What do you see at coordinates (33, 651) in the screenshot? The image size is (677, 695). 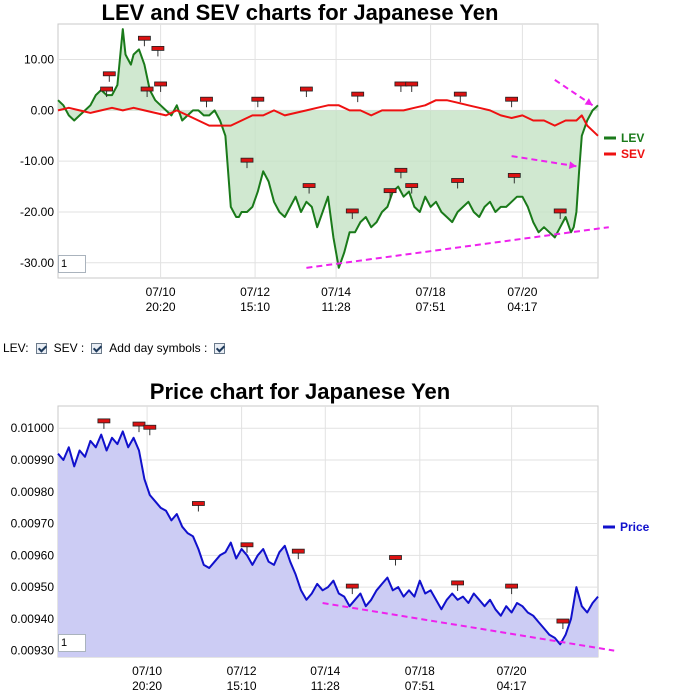 I see `y-tick-label: 0.00930` at bounding box center [33, 651].